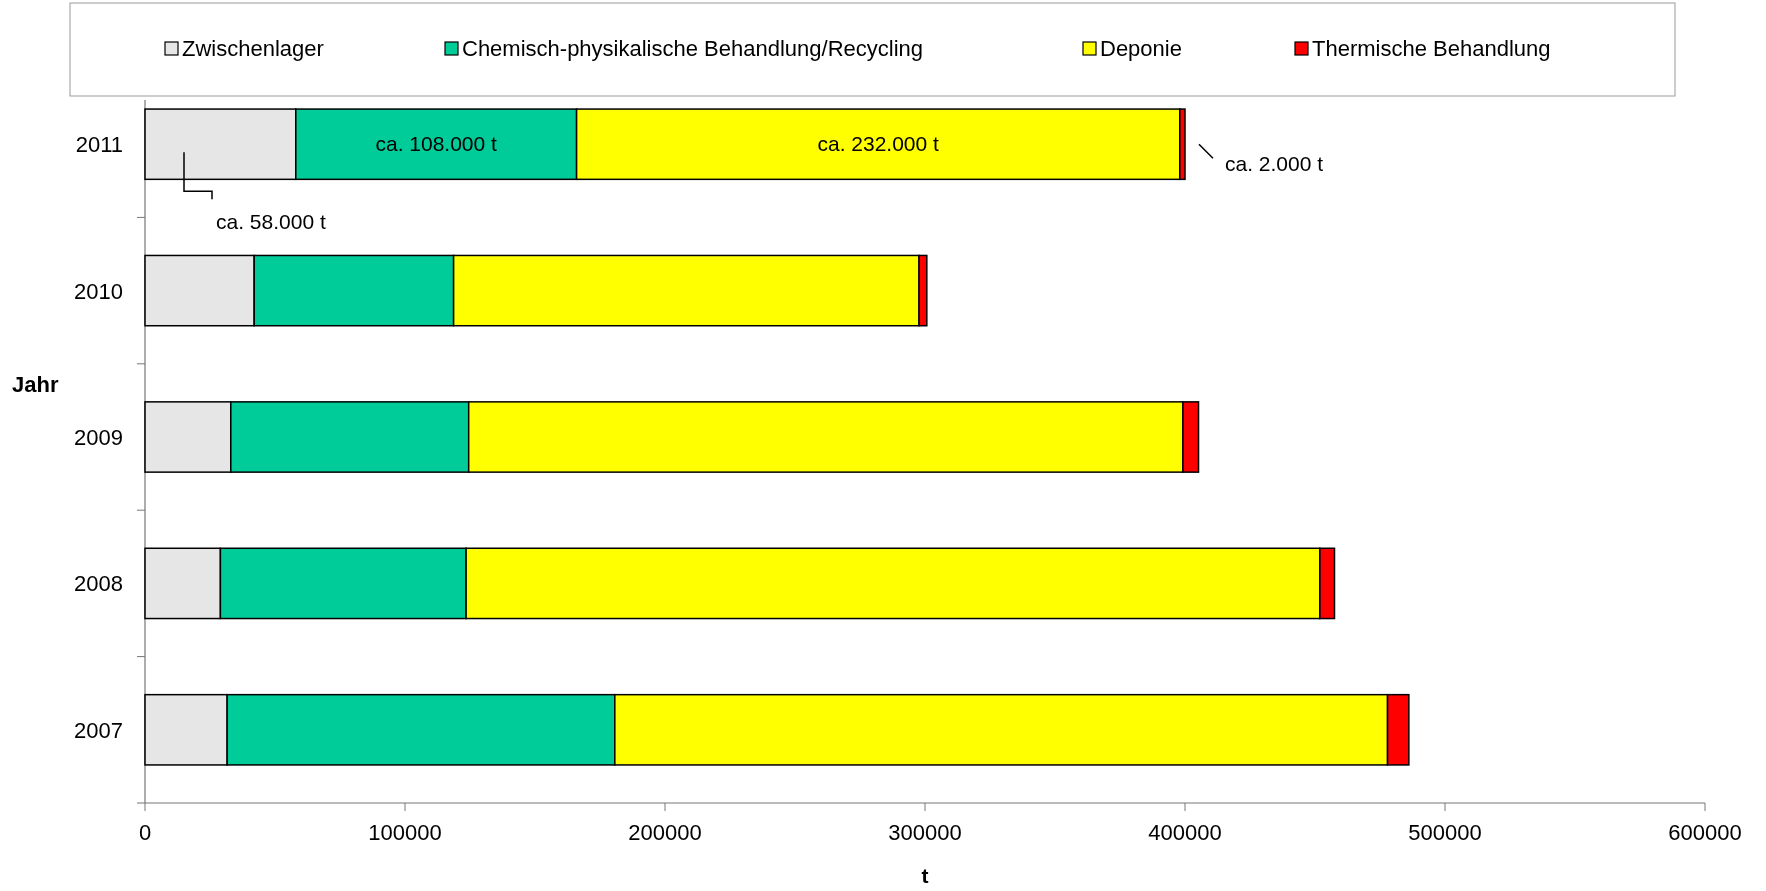 The height and width of the screenshot is (891, 1766). Describe the element at coordinates (99, 145) in the screenshot. I see `y-tick-label: 2011` at that location.